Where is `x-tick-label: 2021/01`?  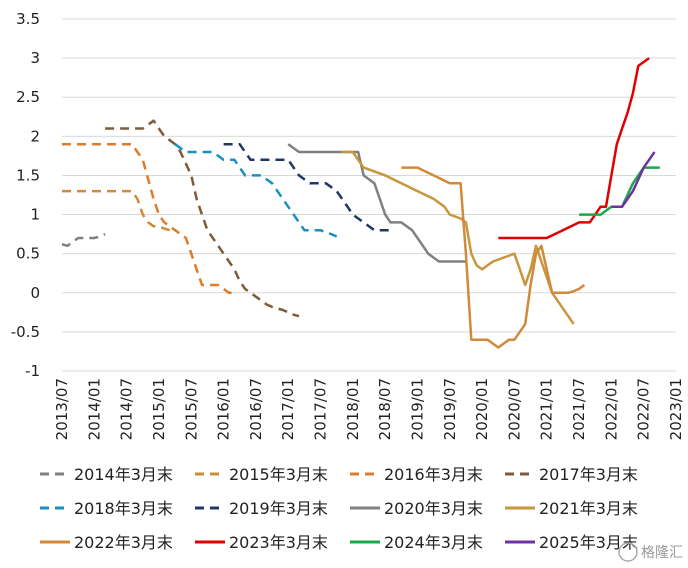 x-tick-label: 2021/01 is located at coordinates (547, 409).